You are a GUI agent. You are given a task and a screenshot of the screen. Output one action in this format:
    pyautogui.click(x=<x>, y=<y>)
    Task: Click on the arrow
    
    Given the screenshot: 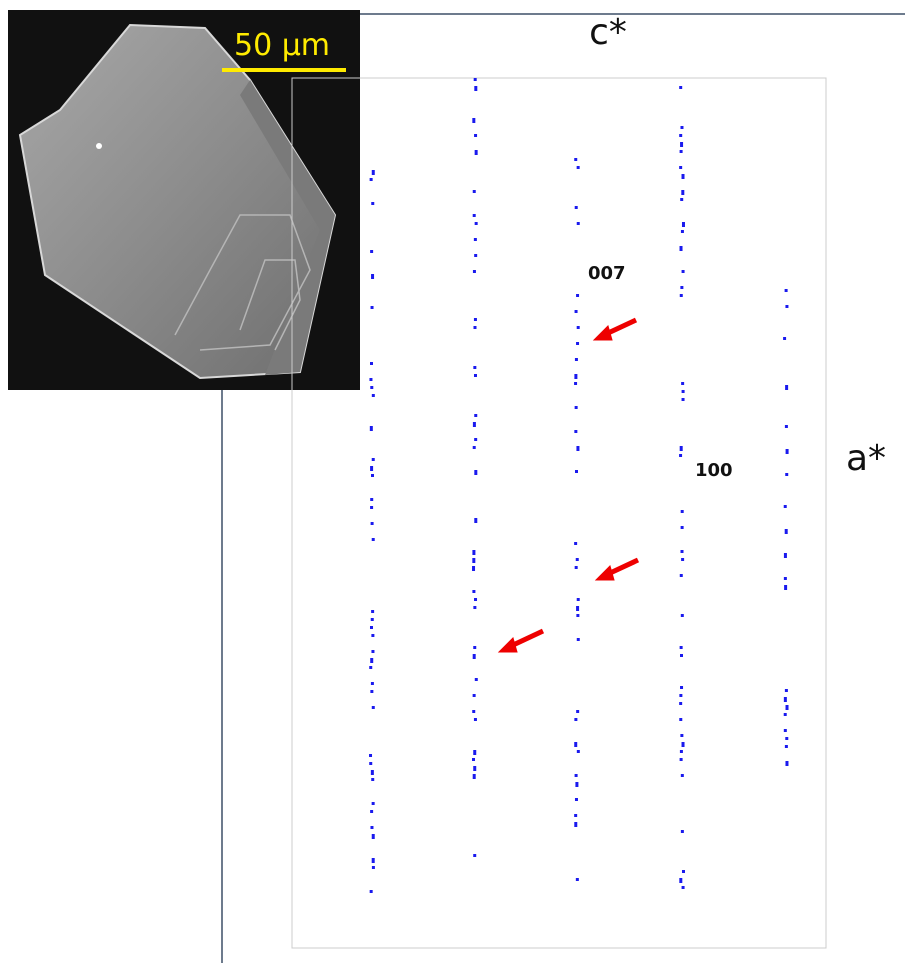 What is the action you would take?
    pyautogui.click(x=623, y=567)
    